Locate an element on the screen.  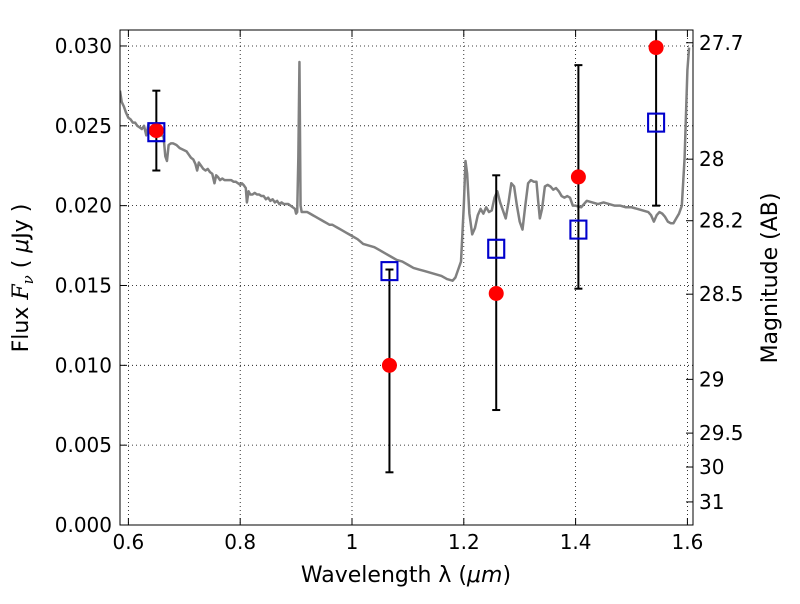
y2-tick-label: 30 is located at coordinates (711, 467).